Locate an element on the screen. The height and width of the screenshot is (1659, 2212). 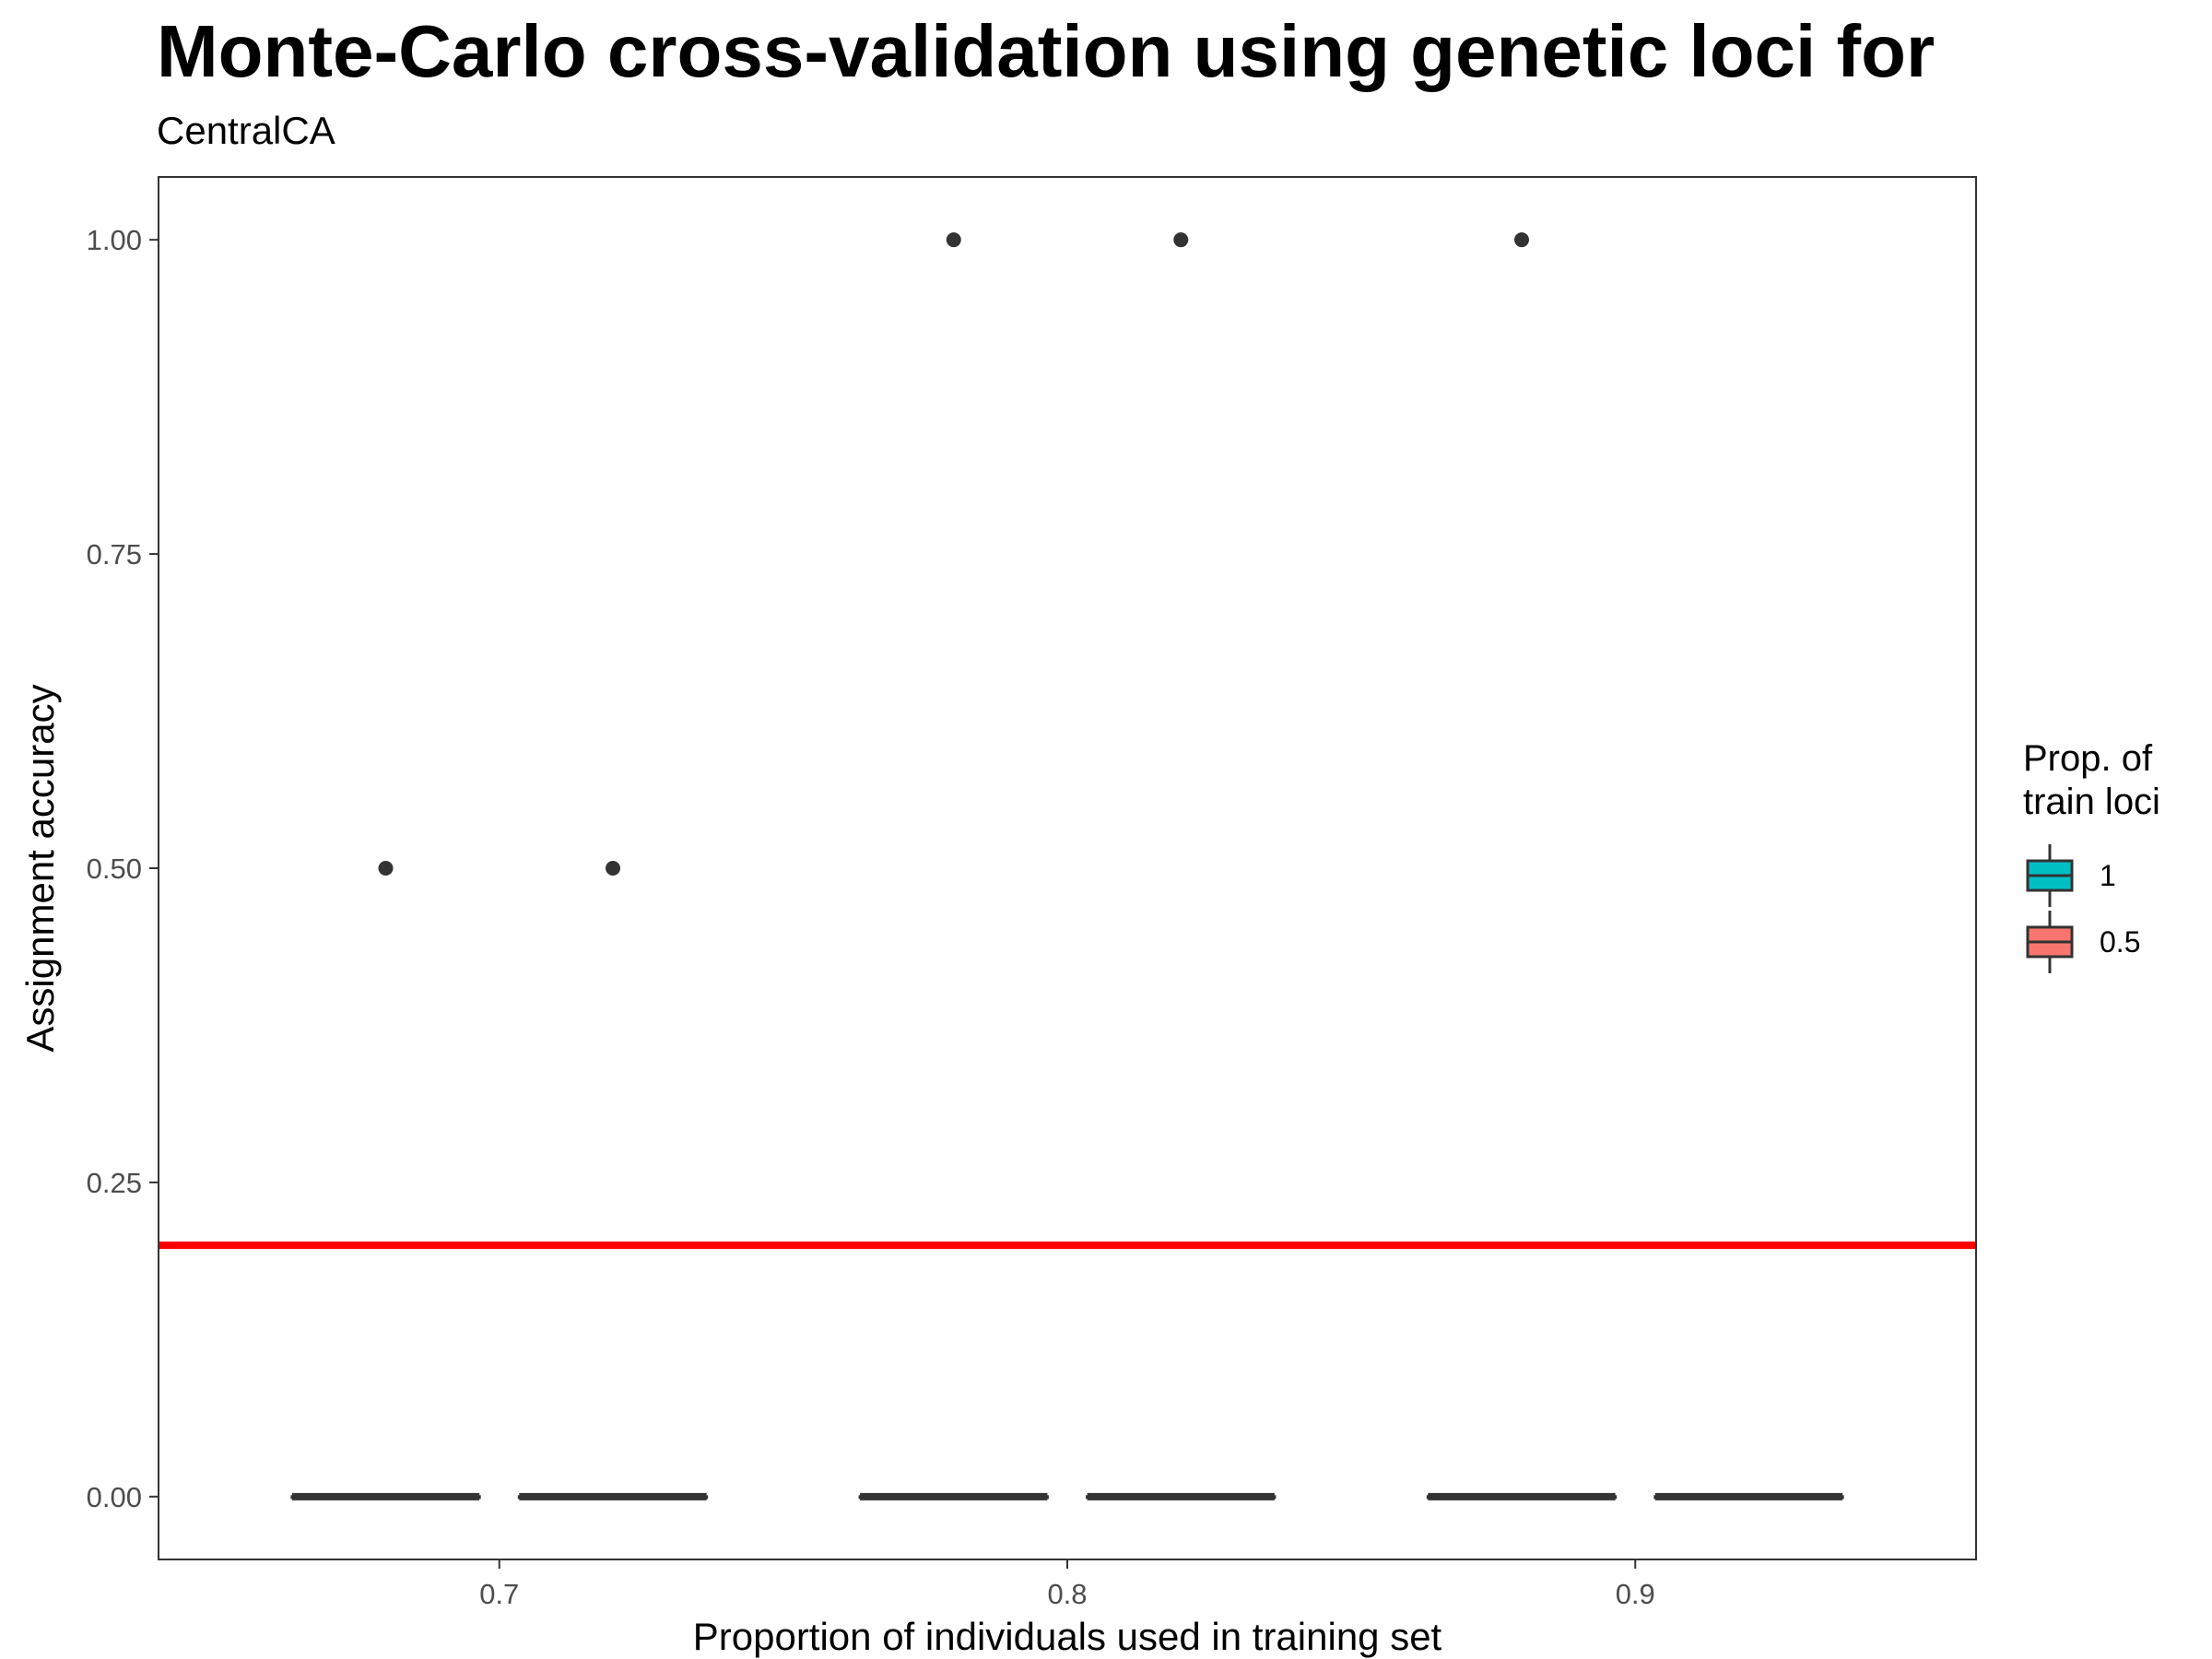
legend-entry-0.5: 0.5 is located at coordinates (2110, 942).